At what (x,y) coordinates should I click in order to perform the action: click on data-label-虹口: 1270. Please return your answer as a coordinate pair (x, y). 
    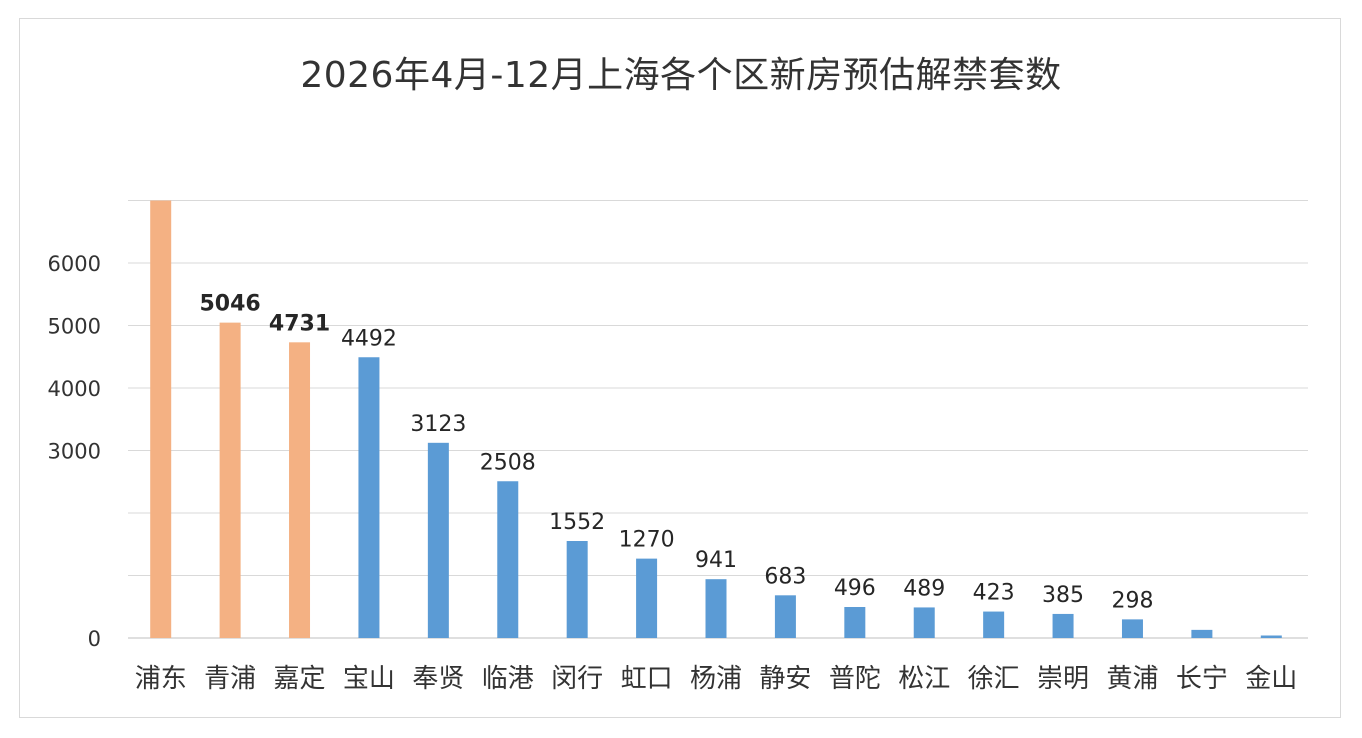
    Looking at the image, I should click on (647, 540).